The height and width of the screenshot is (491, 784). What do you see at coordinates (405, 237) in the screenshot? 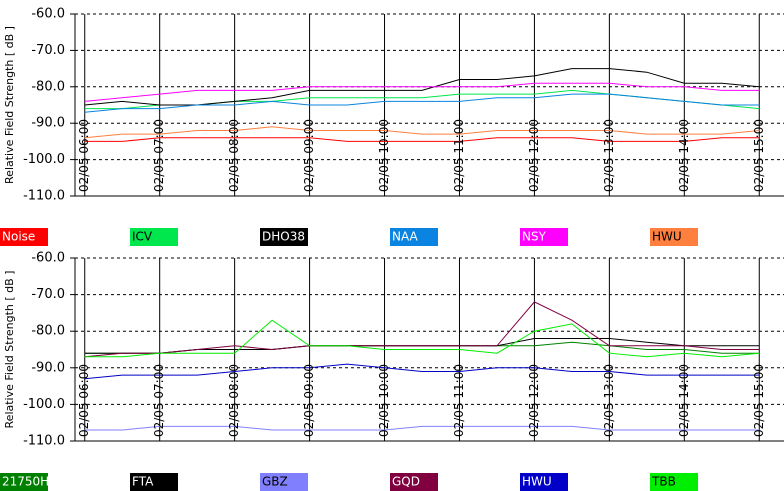
I see `legend-label: NAA` at bounding box center [405, 237].